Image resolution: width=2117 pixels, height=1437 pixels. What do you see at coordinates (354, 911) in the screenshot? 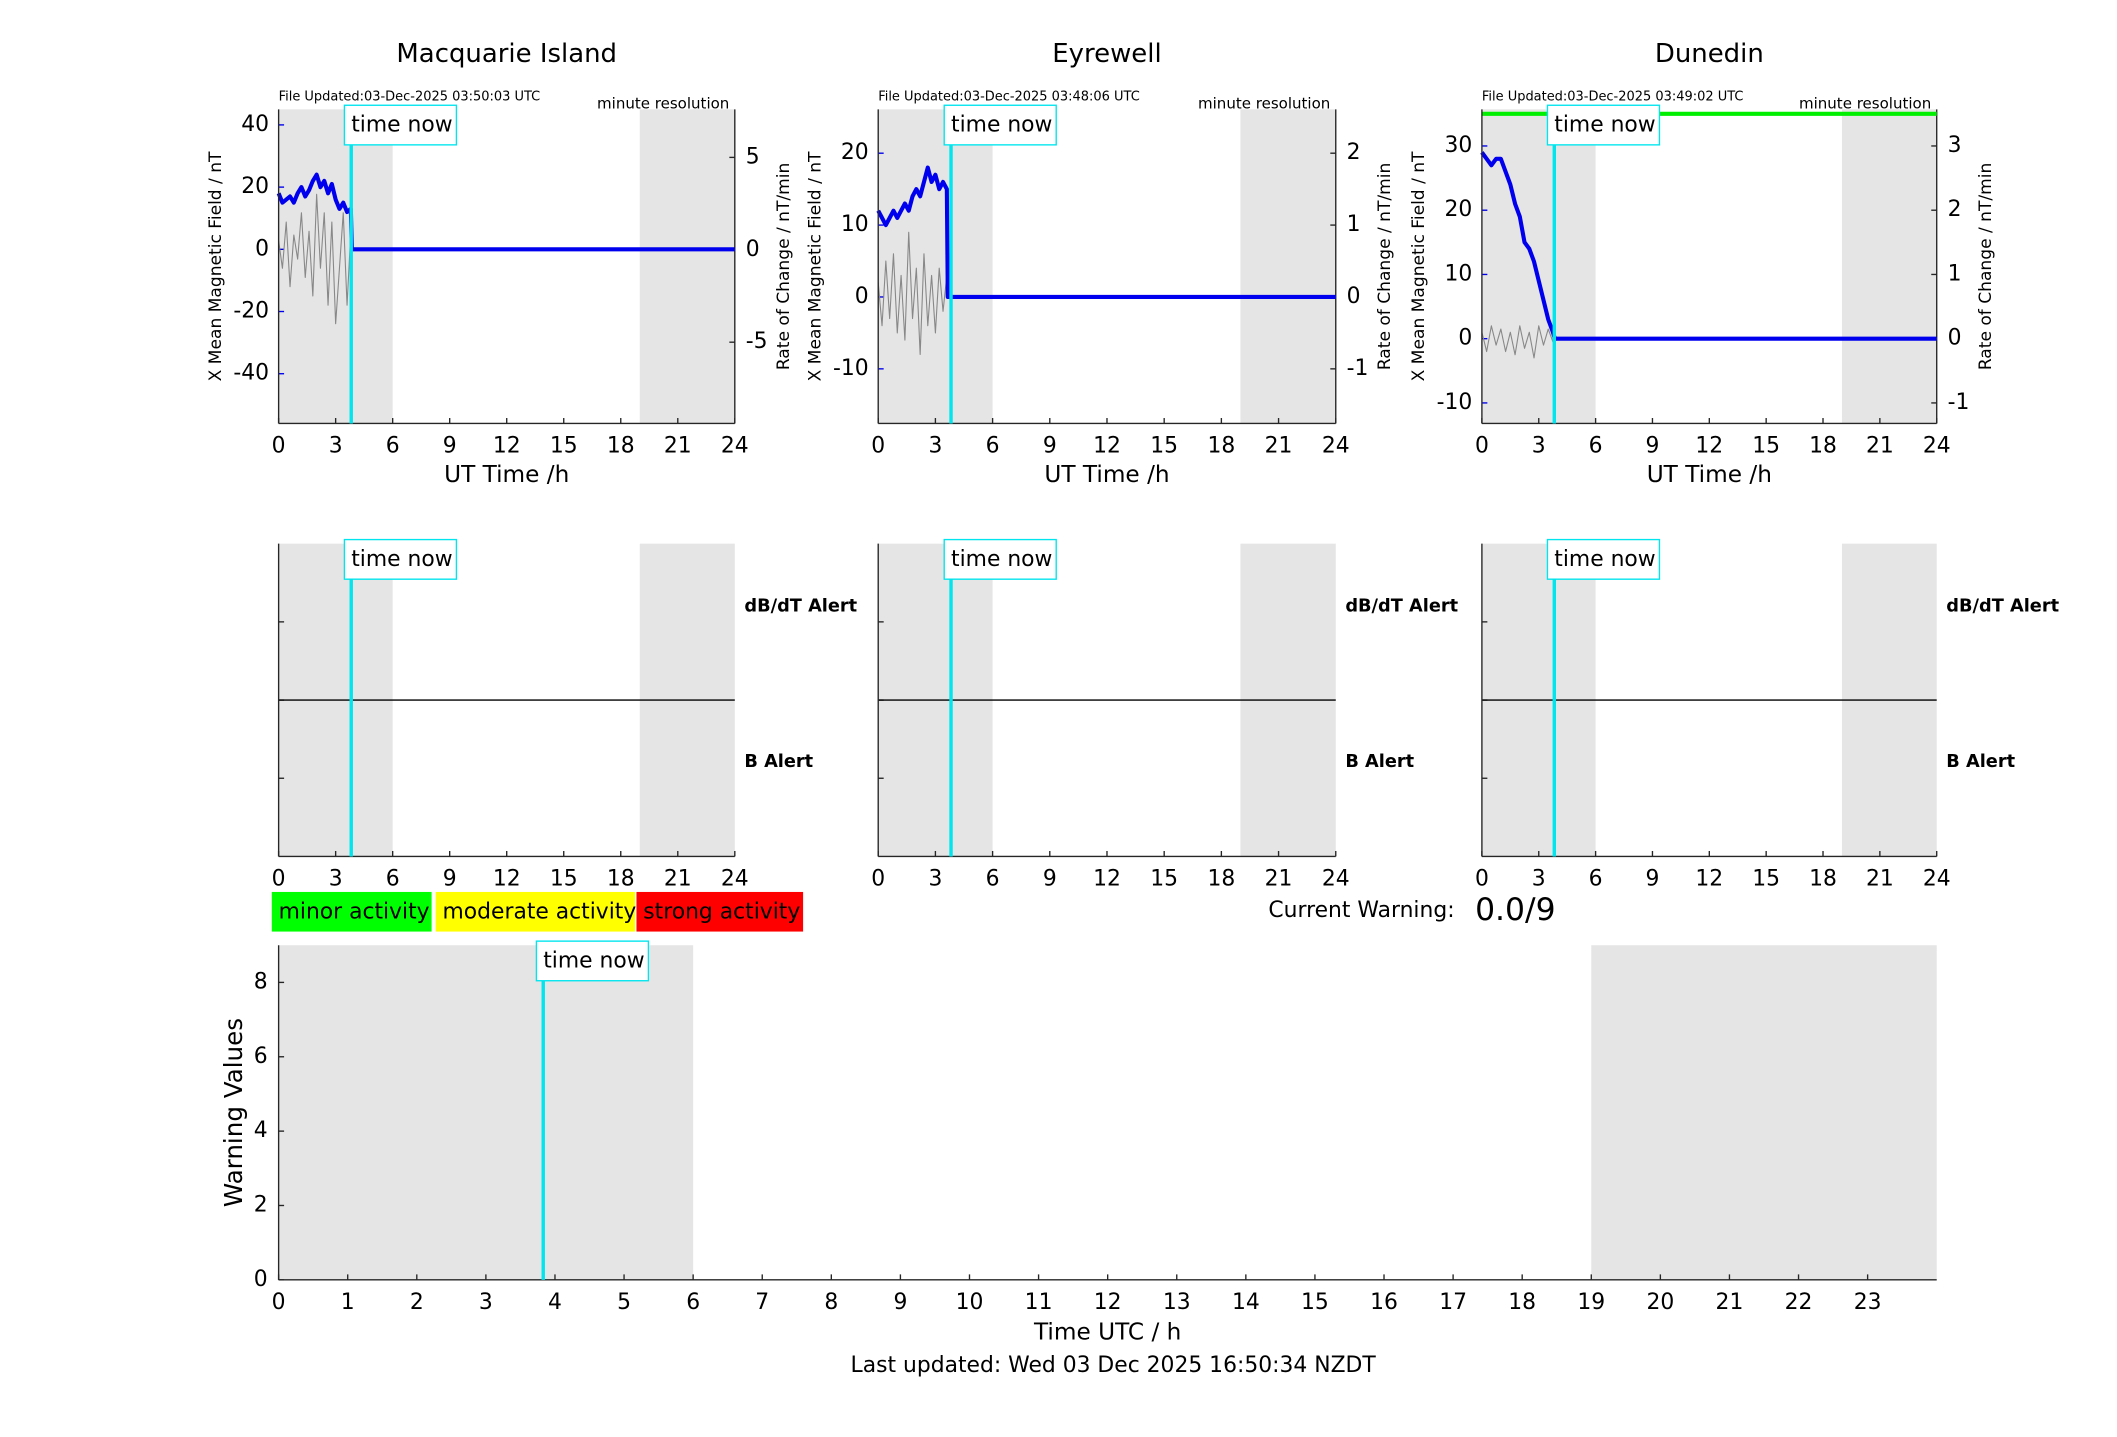
I see `activity-legend-label: minor activity` at bounding box center [354, 911].